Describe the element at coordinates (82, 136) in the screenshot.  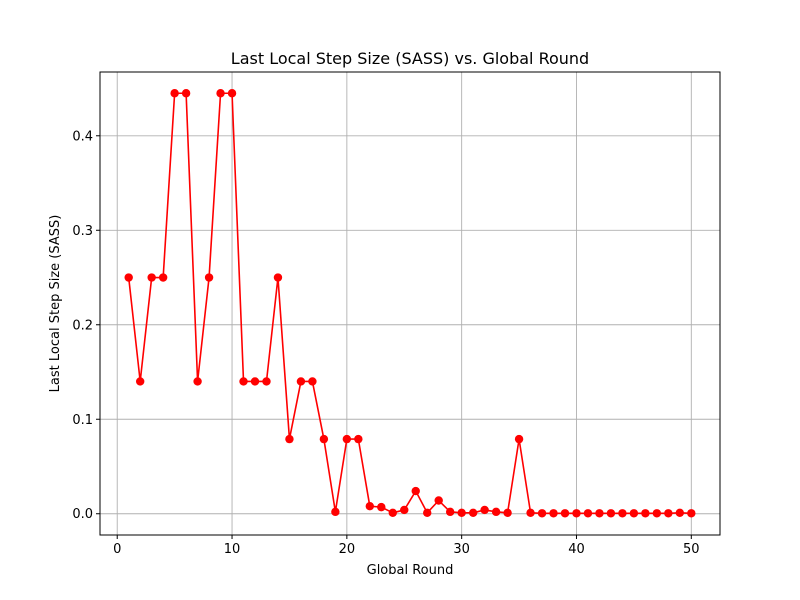
I see `y-tick-label: 0.4` at that location.